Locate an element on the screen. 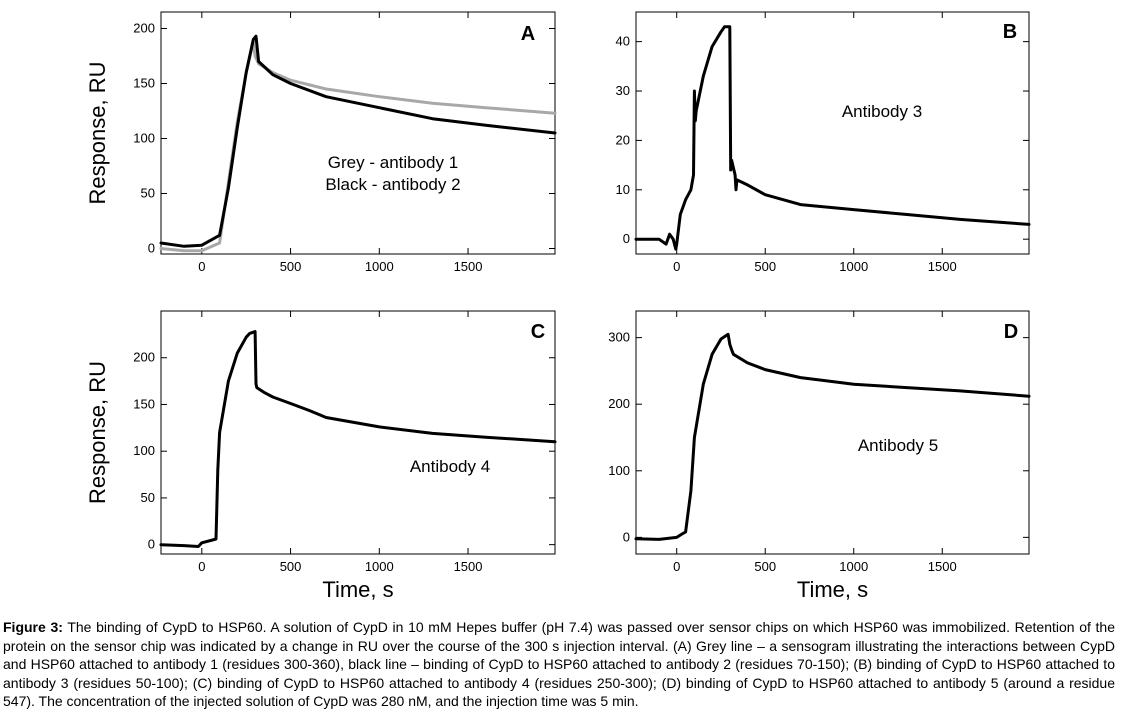  y-tick-label: 20 is located at coordinates (623, 139).